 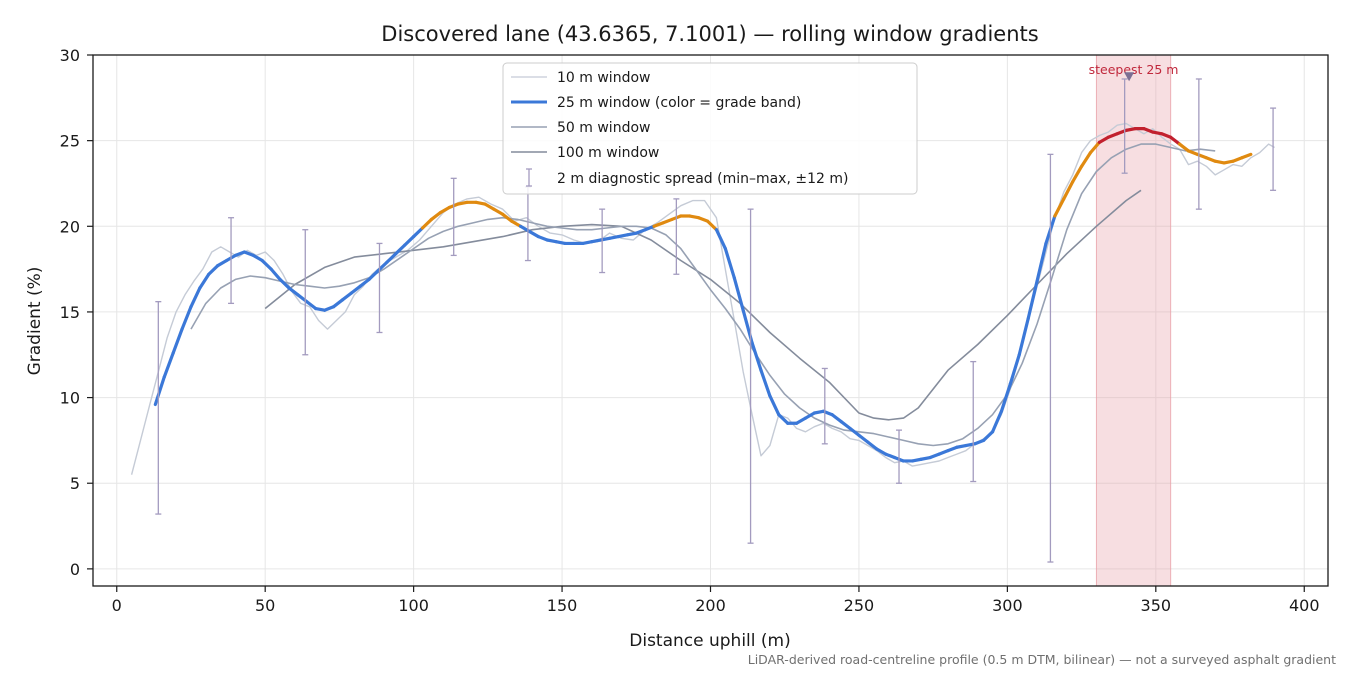 I want to click on x-tick-label: 200, so click(x=710, y=605).